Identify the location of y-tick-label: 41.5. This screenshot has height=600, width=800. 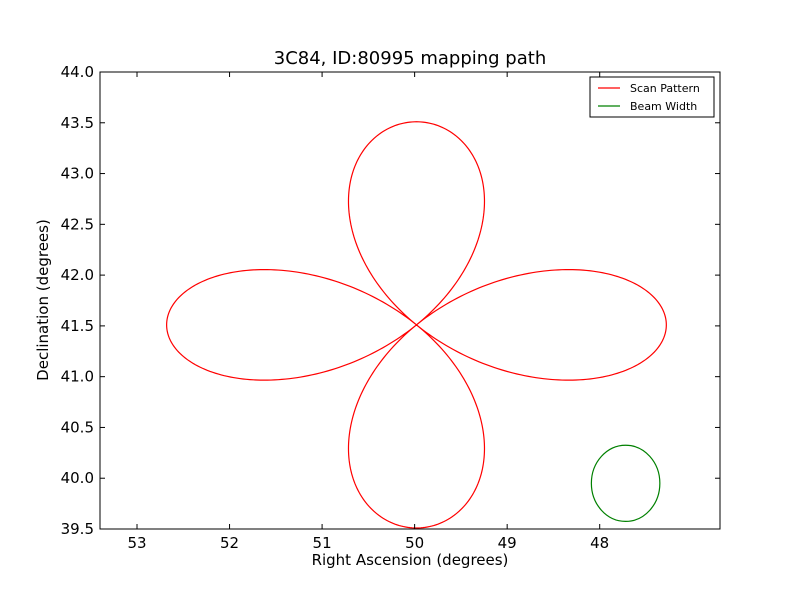
(77, 326).